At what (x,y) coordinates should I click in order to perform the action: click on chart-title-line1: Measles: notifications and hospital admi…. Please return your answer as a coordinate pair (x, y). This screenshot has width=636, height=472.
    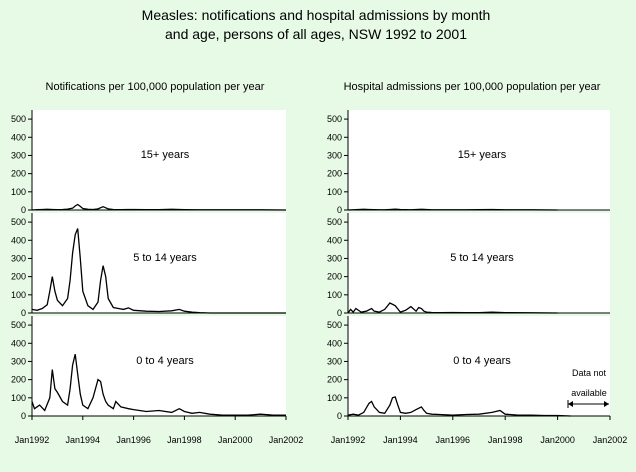
    Looking at the image, I should click on (316, 15).